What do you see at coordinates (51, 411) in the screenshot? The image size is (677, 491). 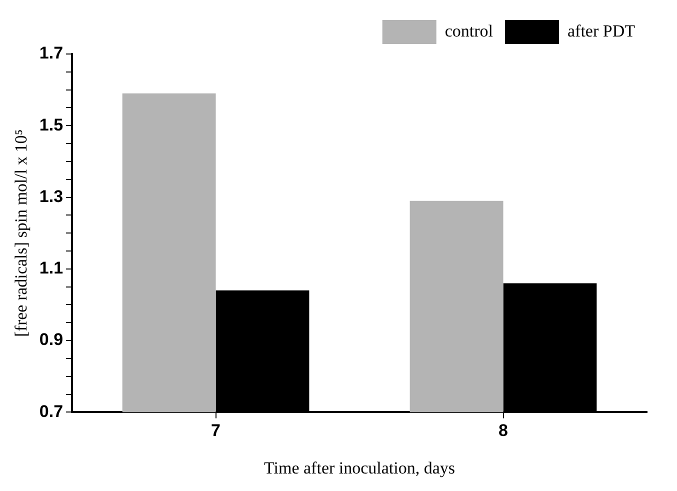 I see `y-tick-label: 0.7` at bounding box center [51, 411].